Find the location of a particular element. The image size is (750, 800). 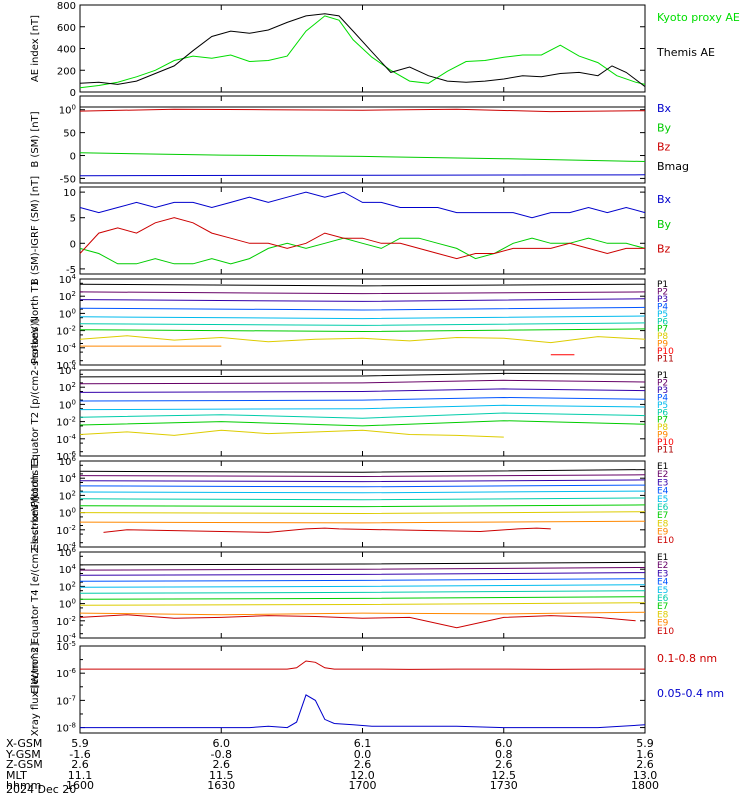

series-line-ae-themis-ae is located at coordinates (362, 50).